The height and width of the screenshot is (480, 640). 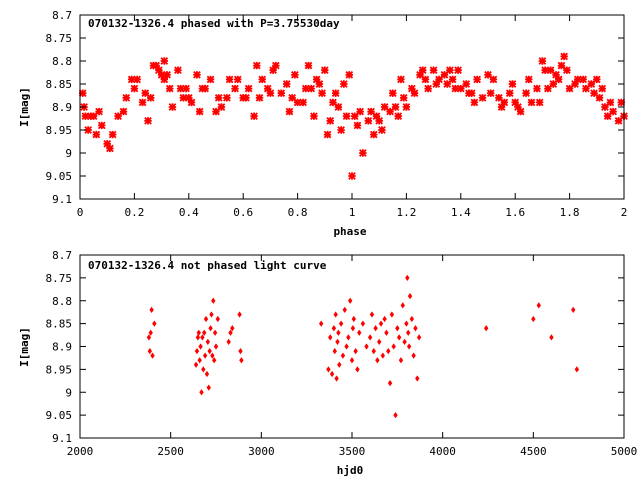 I want to click on phased-y-tick-label: 9.05, so click(x=59, y=176).